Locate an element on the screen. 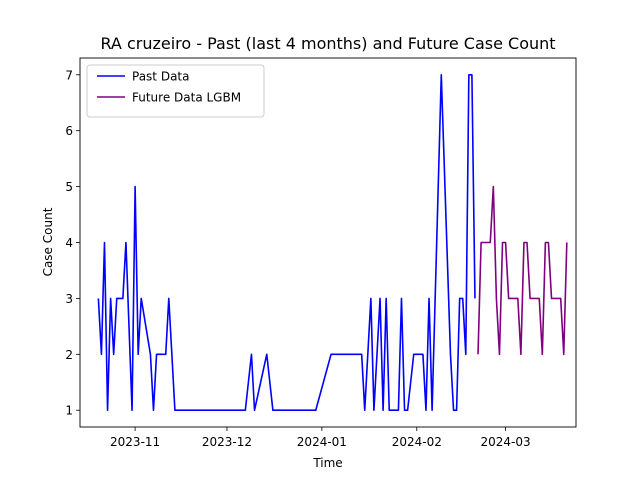 The height and width of the screenshot is (480, 640). legend-box is located at coordinates (175, 91).